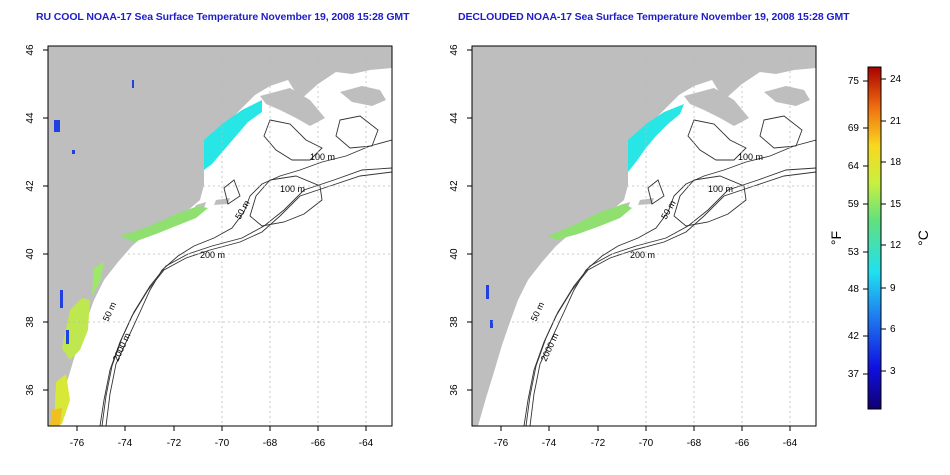 Image resolution: width=950 pixels, height=475 pixels. I want to click on left-y-tick-label: 42, so click(30, 186).